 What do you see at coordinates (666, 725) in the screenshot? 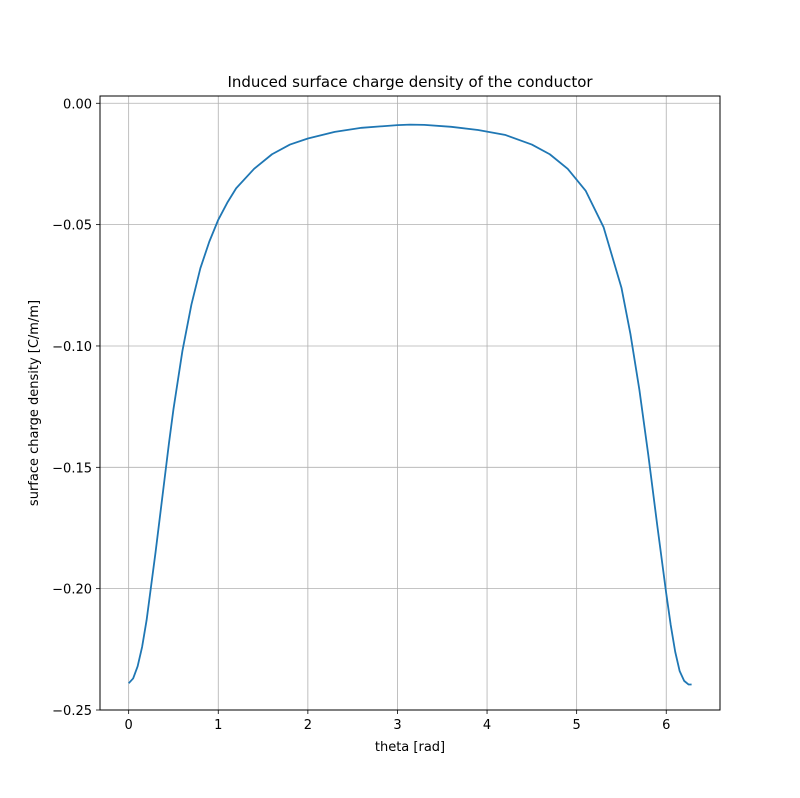
I see `x-tick-label: 6` at bounding box center [666, 725].